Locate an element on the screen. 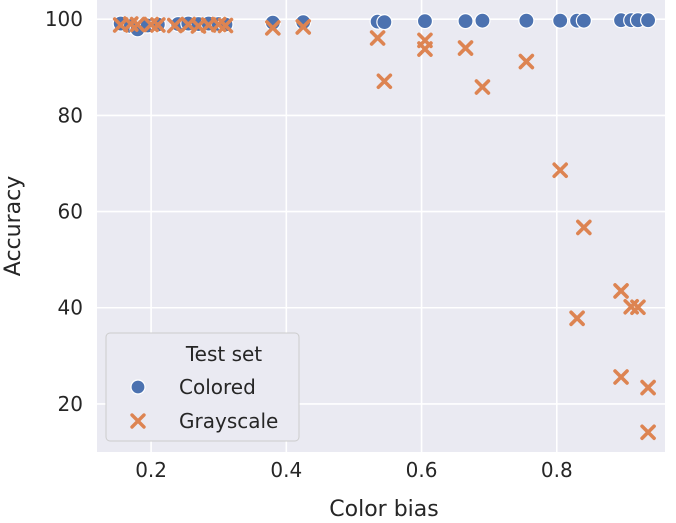 The width and height of the screenshot is (676, 523). y-tick-label: 100 is located at coordinates (64, 19).